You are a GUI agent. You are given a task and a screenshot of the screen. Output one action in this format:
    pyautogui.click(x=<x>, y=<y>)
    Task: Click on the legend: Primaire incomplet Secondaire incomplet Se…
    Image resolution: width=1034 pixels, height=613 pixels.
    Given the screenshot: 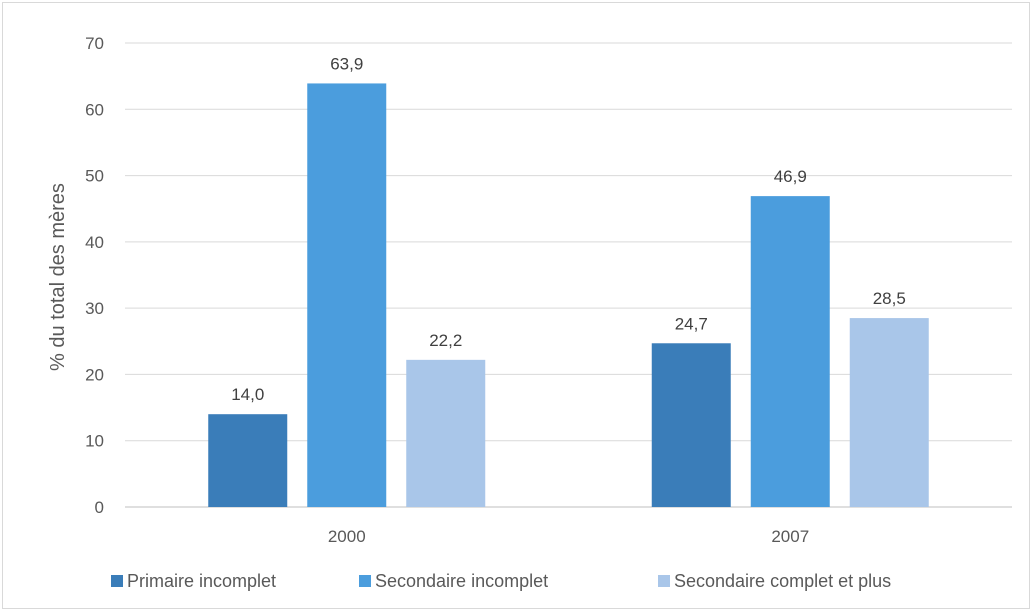 What is the action you would take?
    pyautogui.click(x=501, y=581)
    